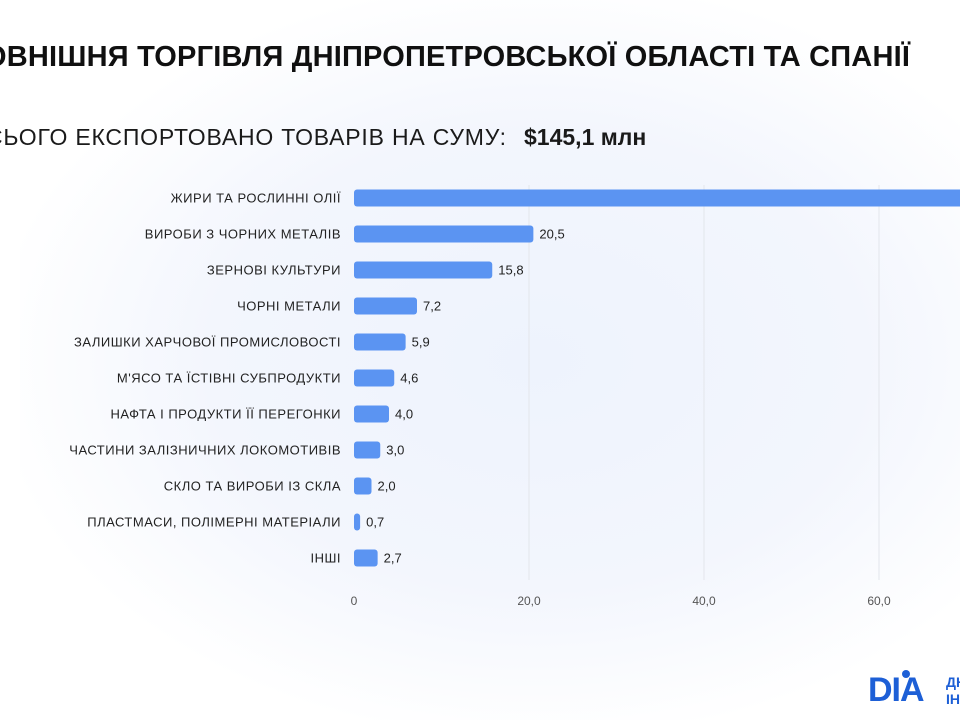 The width and height of the screenshot is (960, 720). What do you see at coordinates (551, 234) in the screenshot?
I see `value-label: 20,5` at bounding box center [551, 234].